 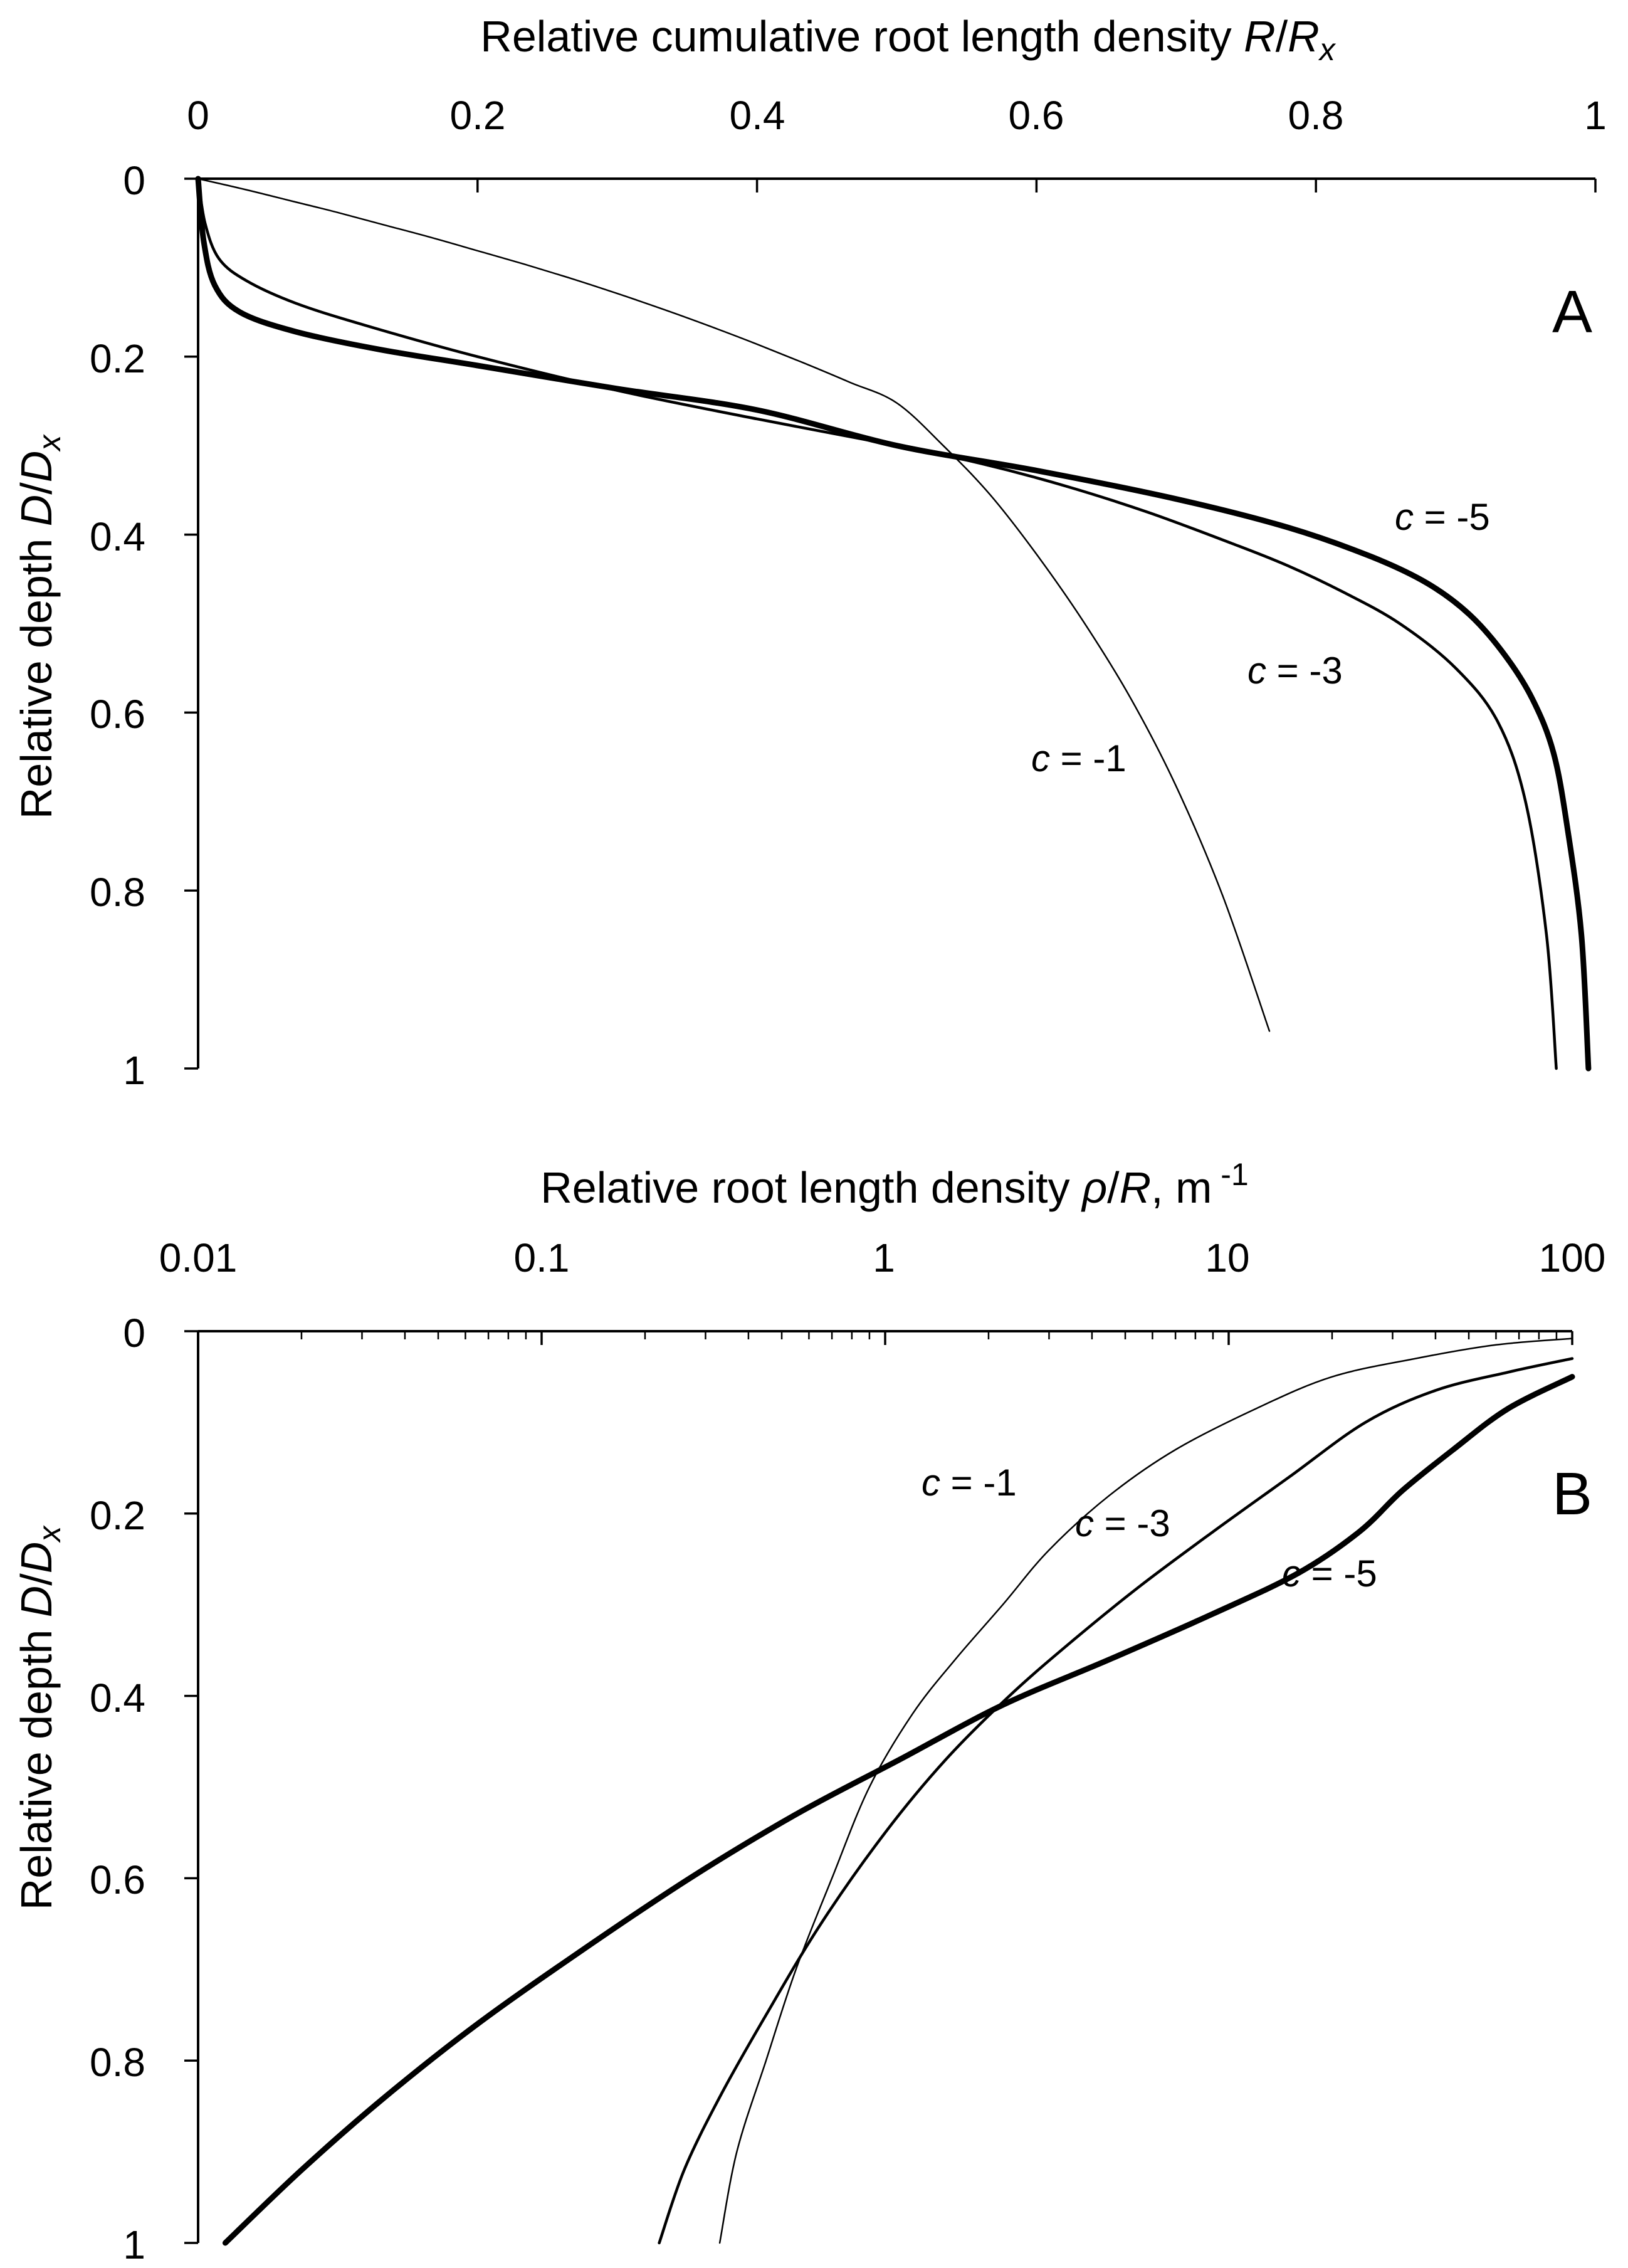 I want to click on panel-b-y-tick-label-0: 0, so click(x=134, y=1333).